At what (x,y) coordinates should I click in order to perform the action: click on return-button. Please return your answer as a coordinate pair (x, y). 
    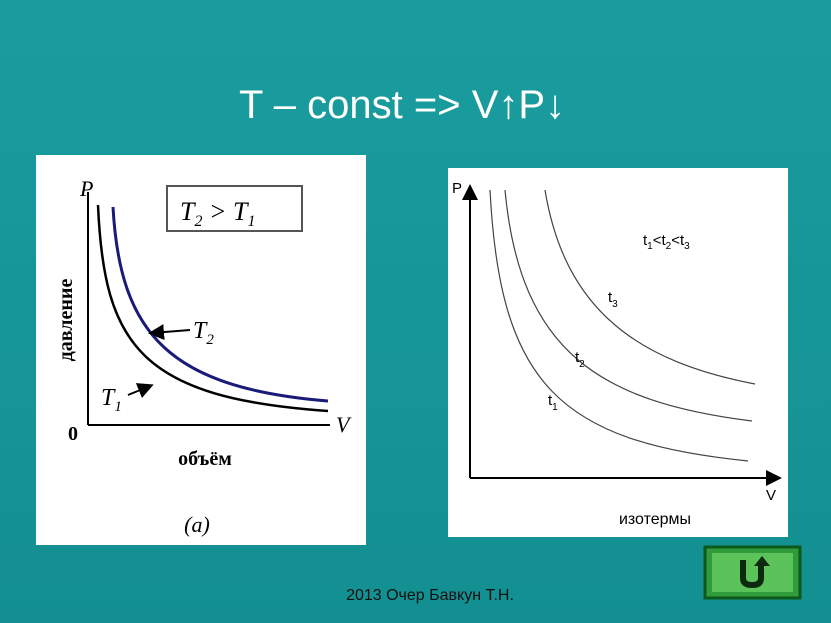
    Looking at the image, I should click on (752, 572).